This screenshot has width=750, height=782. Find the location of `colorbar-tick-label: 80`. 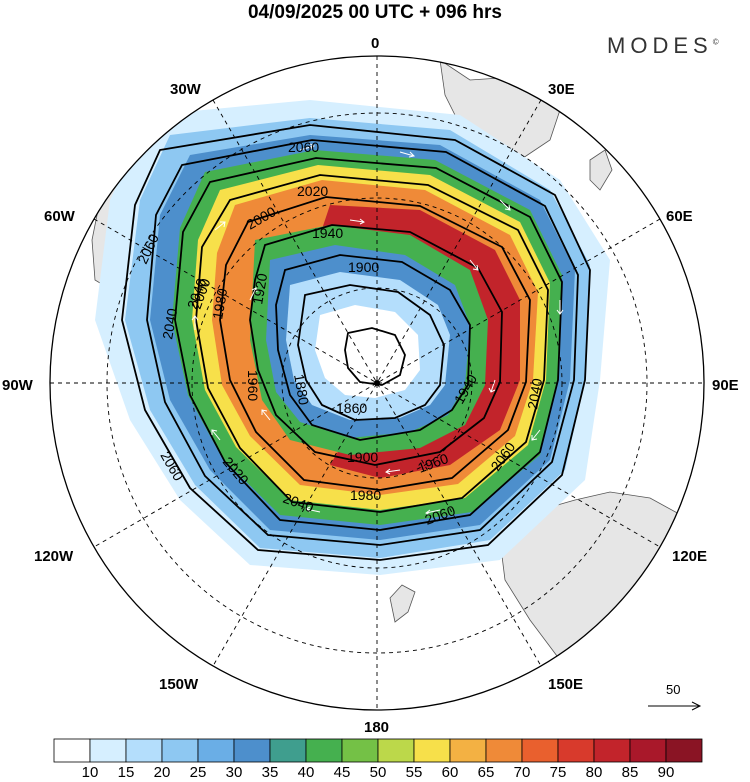

colorbar-tick-label: 80 is located at coordinates (594, 772).